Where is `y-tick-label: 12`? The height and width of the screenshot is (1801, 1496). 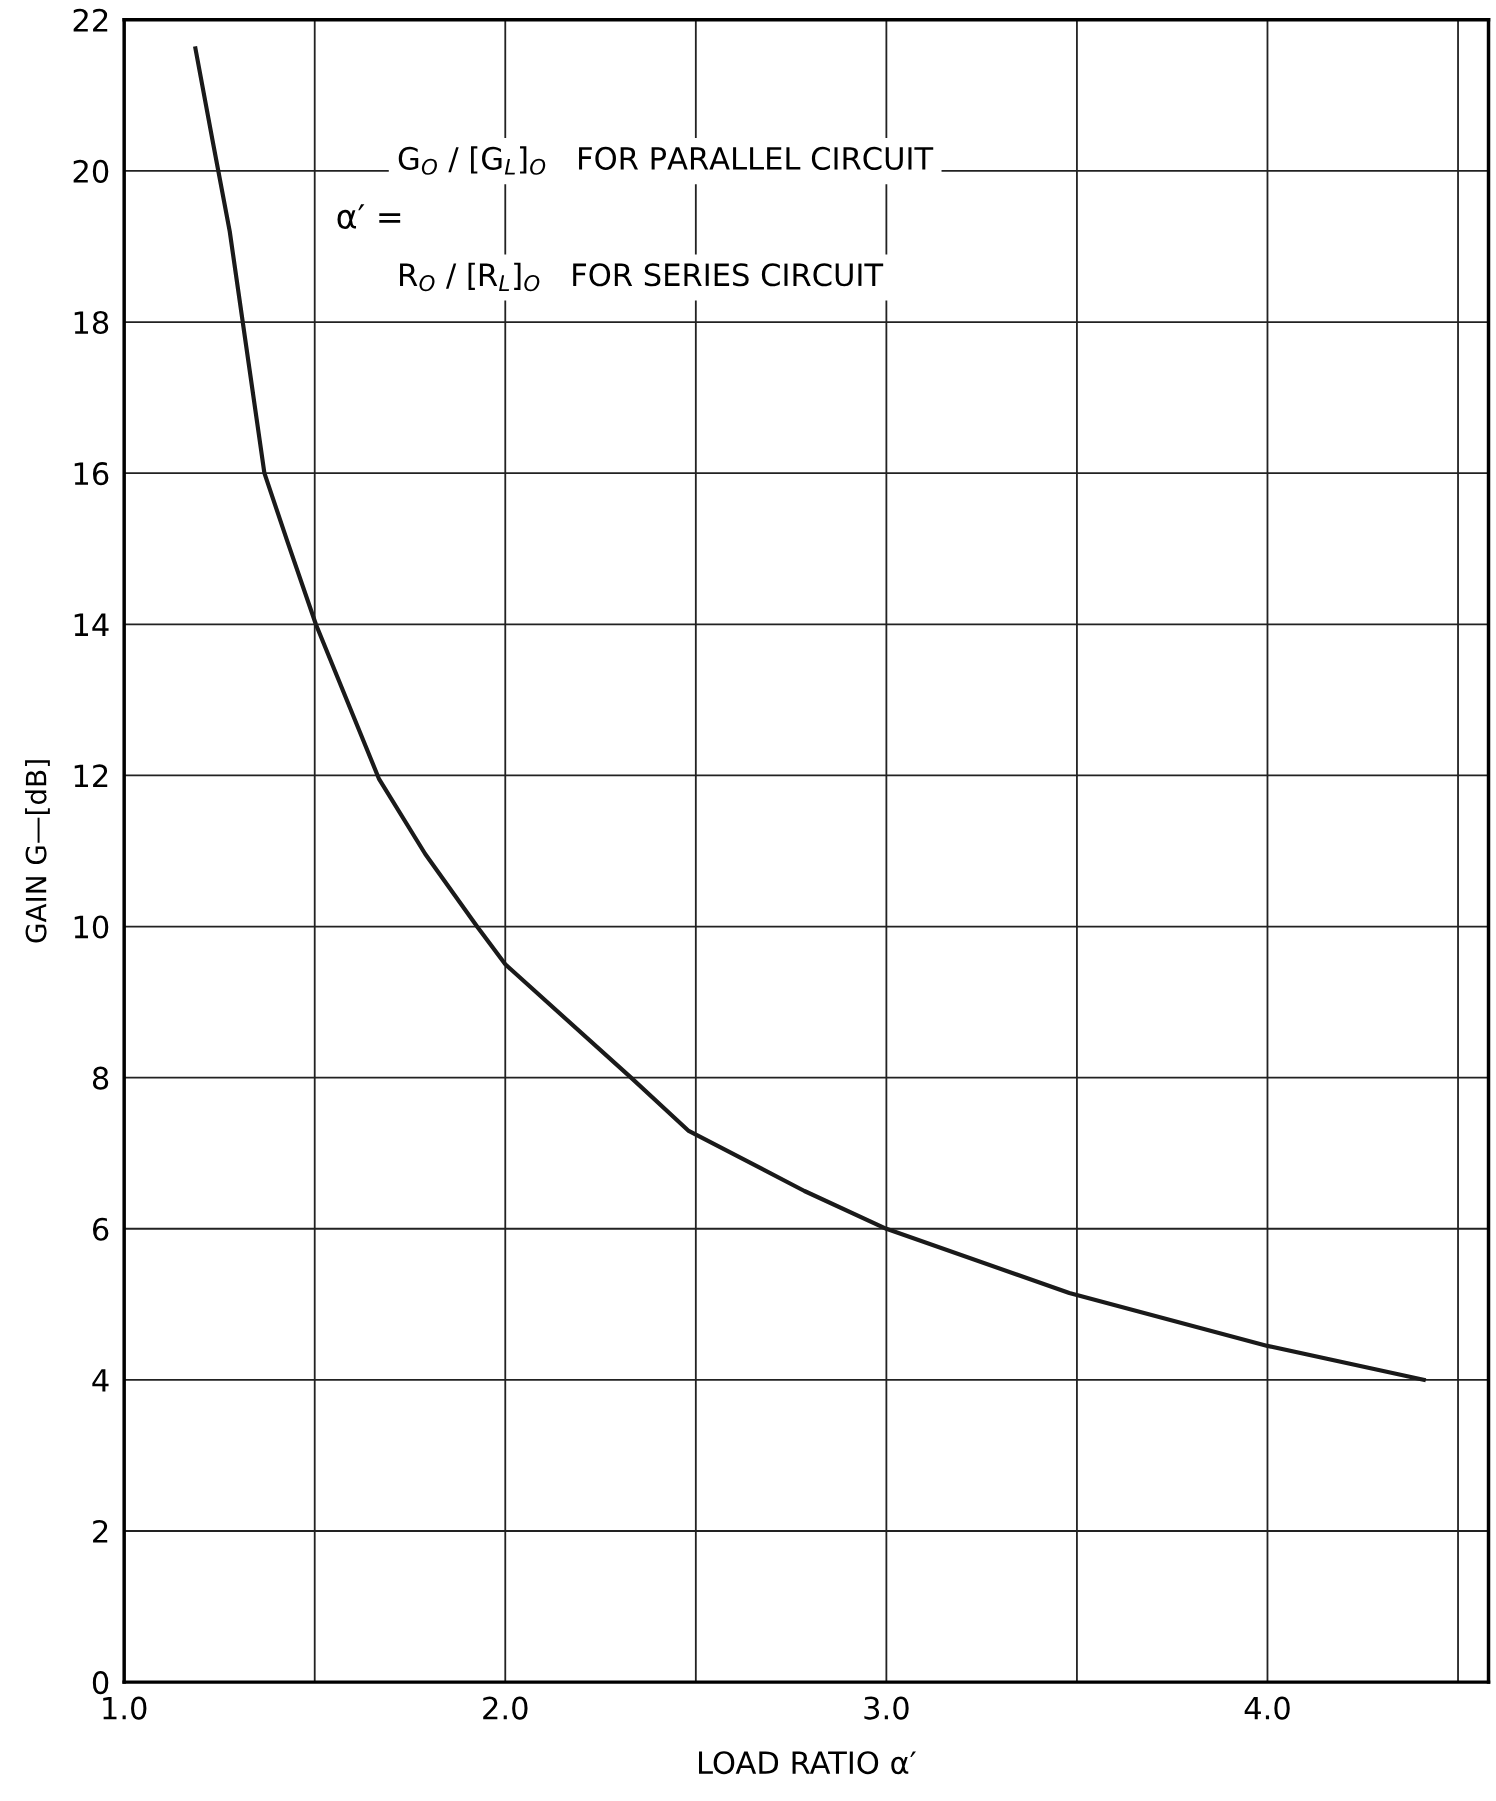
y-tick-label: 12 is located at coordinates (91, 776).